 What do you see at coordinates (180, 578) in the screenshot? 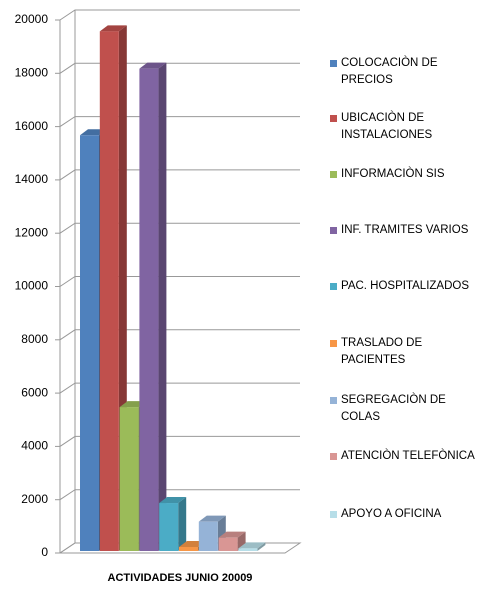
I see `x-tick-label: ACTIVIDADES JUNIO 20009` at bounding box center [180, 578].